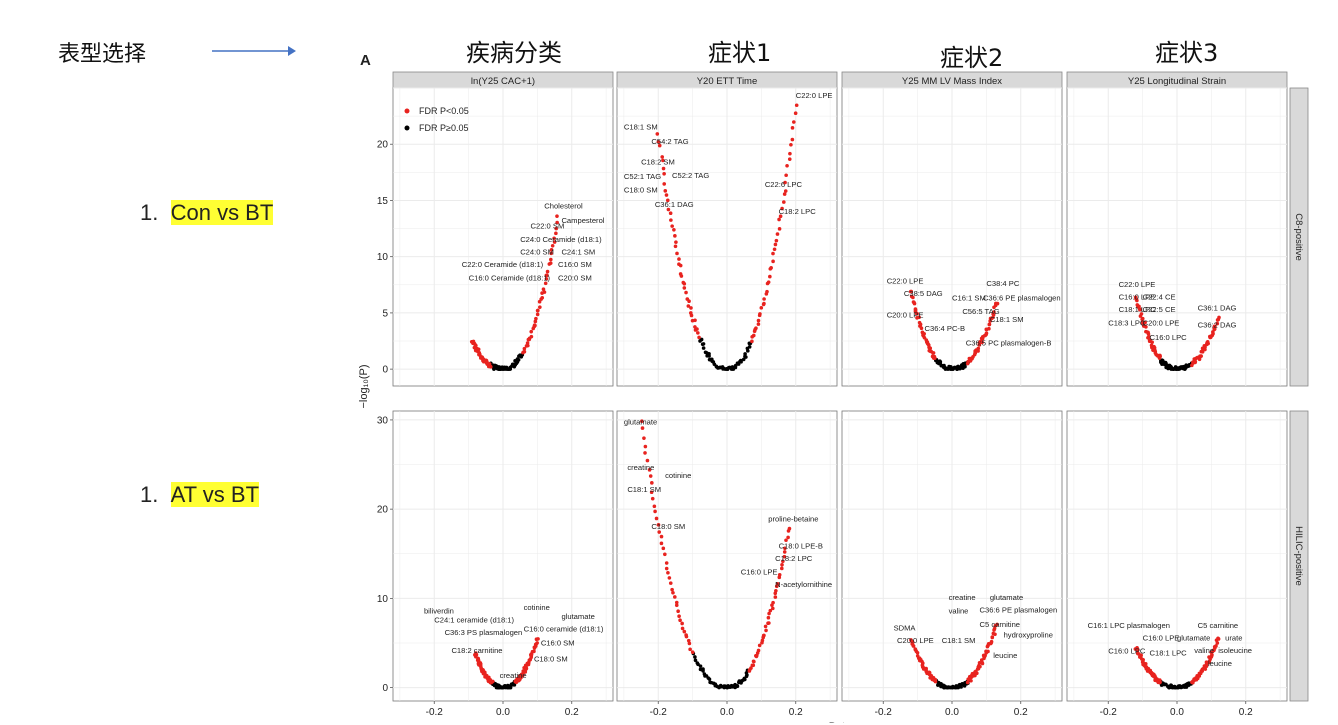  Describe the element at coordinates (474, 619) in the screenshot. I see `point-label: C24:1 ceramide (d18:1)` at that location.